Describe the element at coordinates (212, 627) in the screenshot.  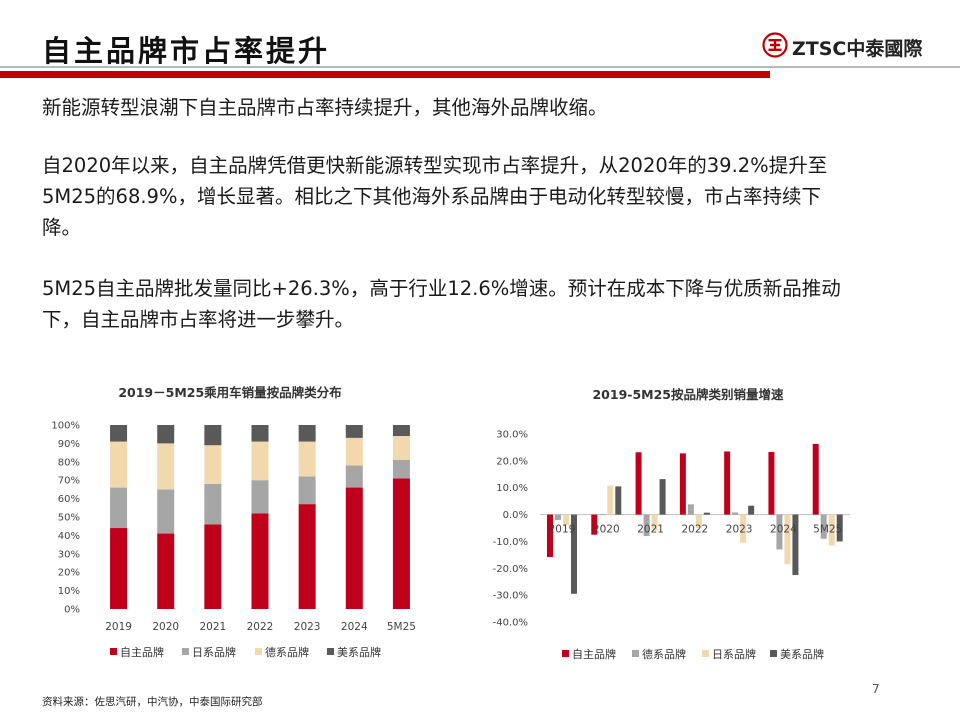
I see `chart1-x-label: 2021` at that location.